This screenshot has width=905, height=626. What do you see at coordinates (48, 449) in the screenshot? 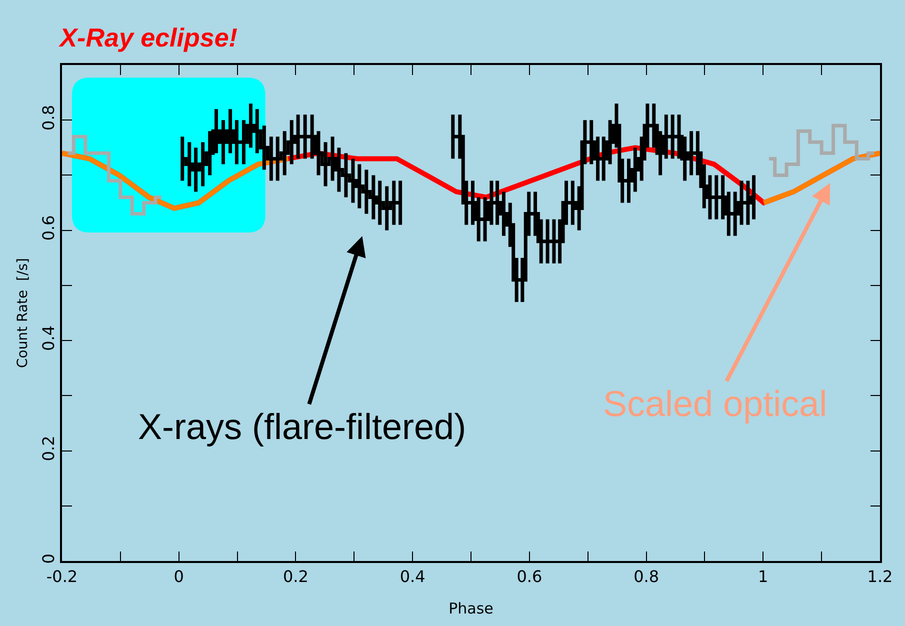
I see `y-tick-label: 0.2` at bounding box center [48, 449].